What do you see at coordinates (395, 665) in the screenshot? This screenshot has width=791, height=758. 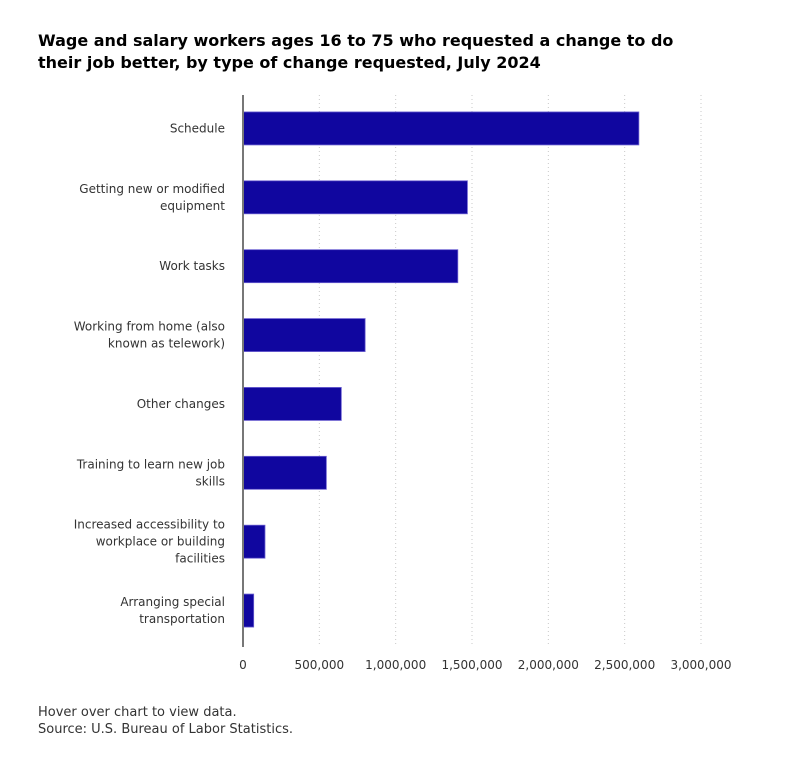 I see `x-tick-label: 1,000,000` at bounding box center [395, 665].